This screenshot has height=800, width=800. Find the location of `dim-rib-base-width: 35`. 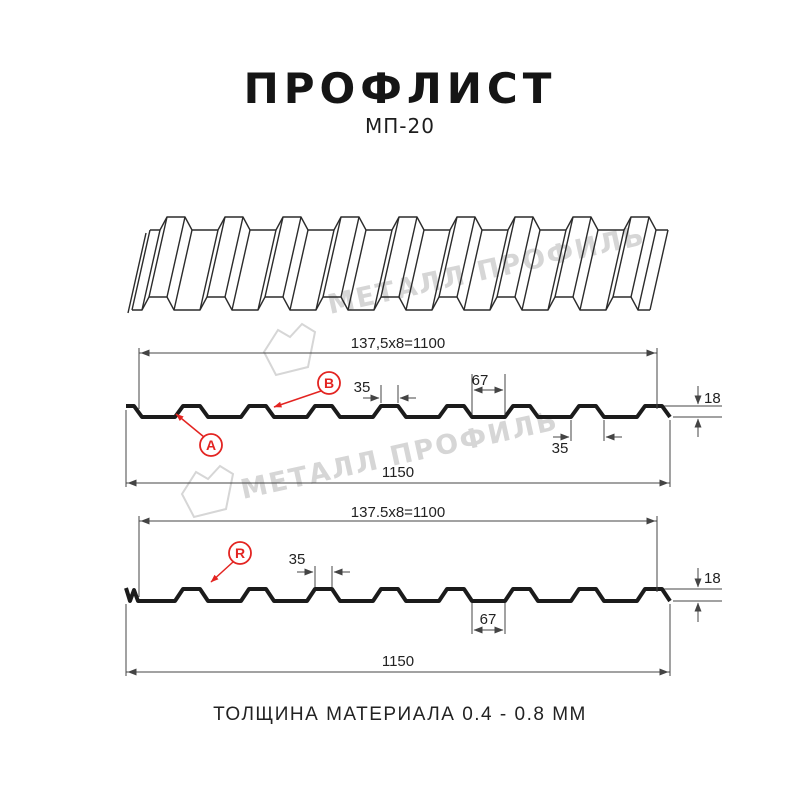

dim-rib-base-width: 35 is located at coordinates (560, 448).